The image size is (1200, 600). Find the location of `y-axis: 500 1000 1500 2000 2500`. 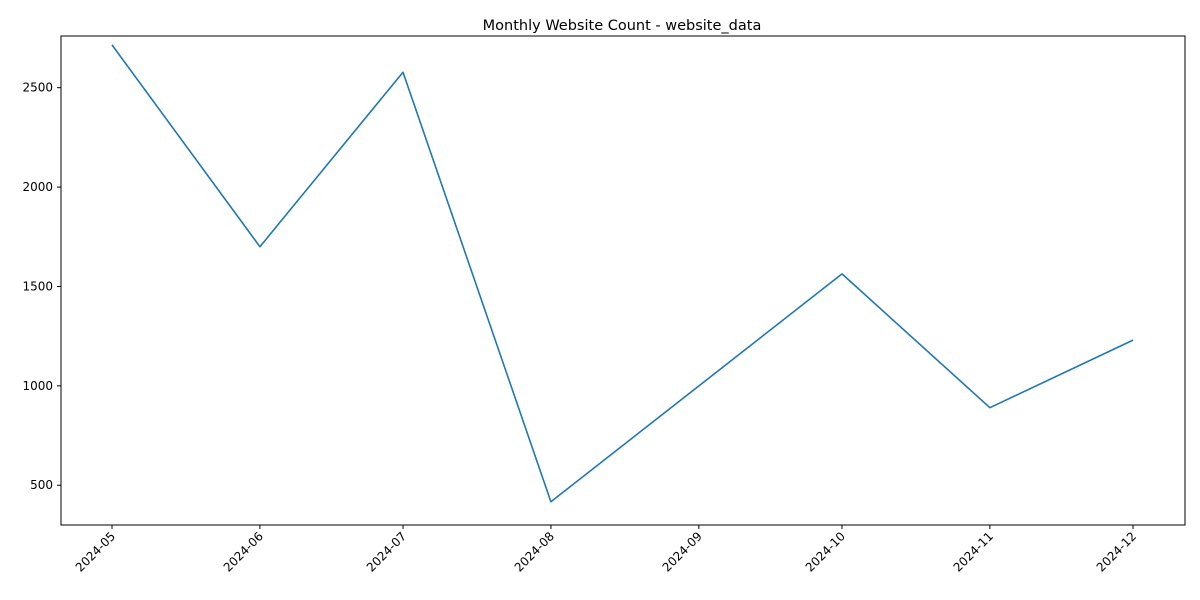

y-axis: 500 1000 1500 2000 2500 is located at coordinates (41, 286).